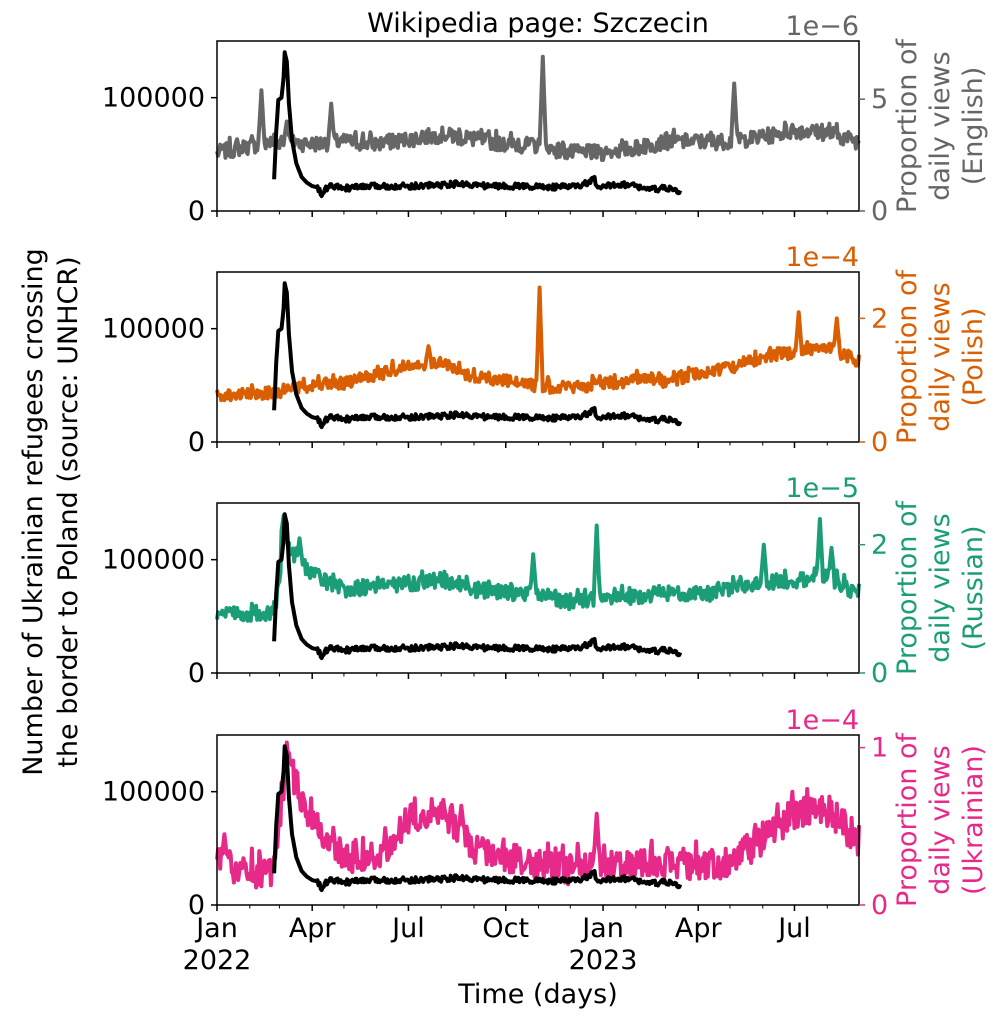 This screenshot has width=996, height=1019. What do you see at coordinates (217, 960) in the screenshot?
I see `x-tick-label-year: 2022` at bounding box center [217, 960].